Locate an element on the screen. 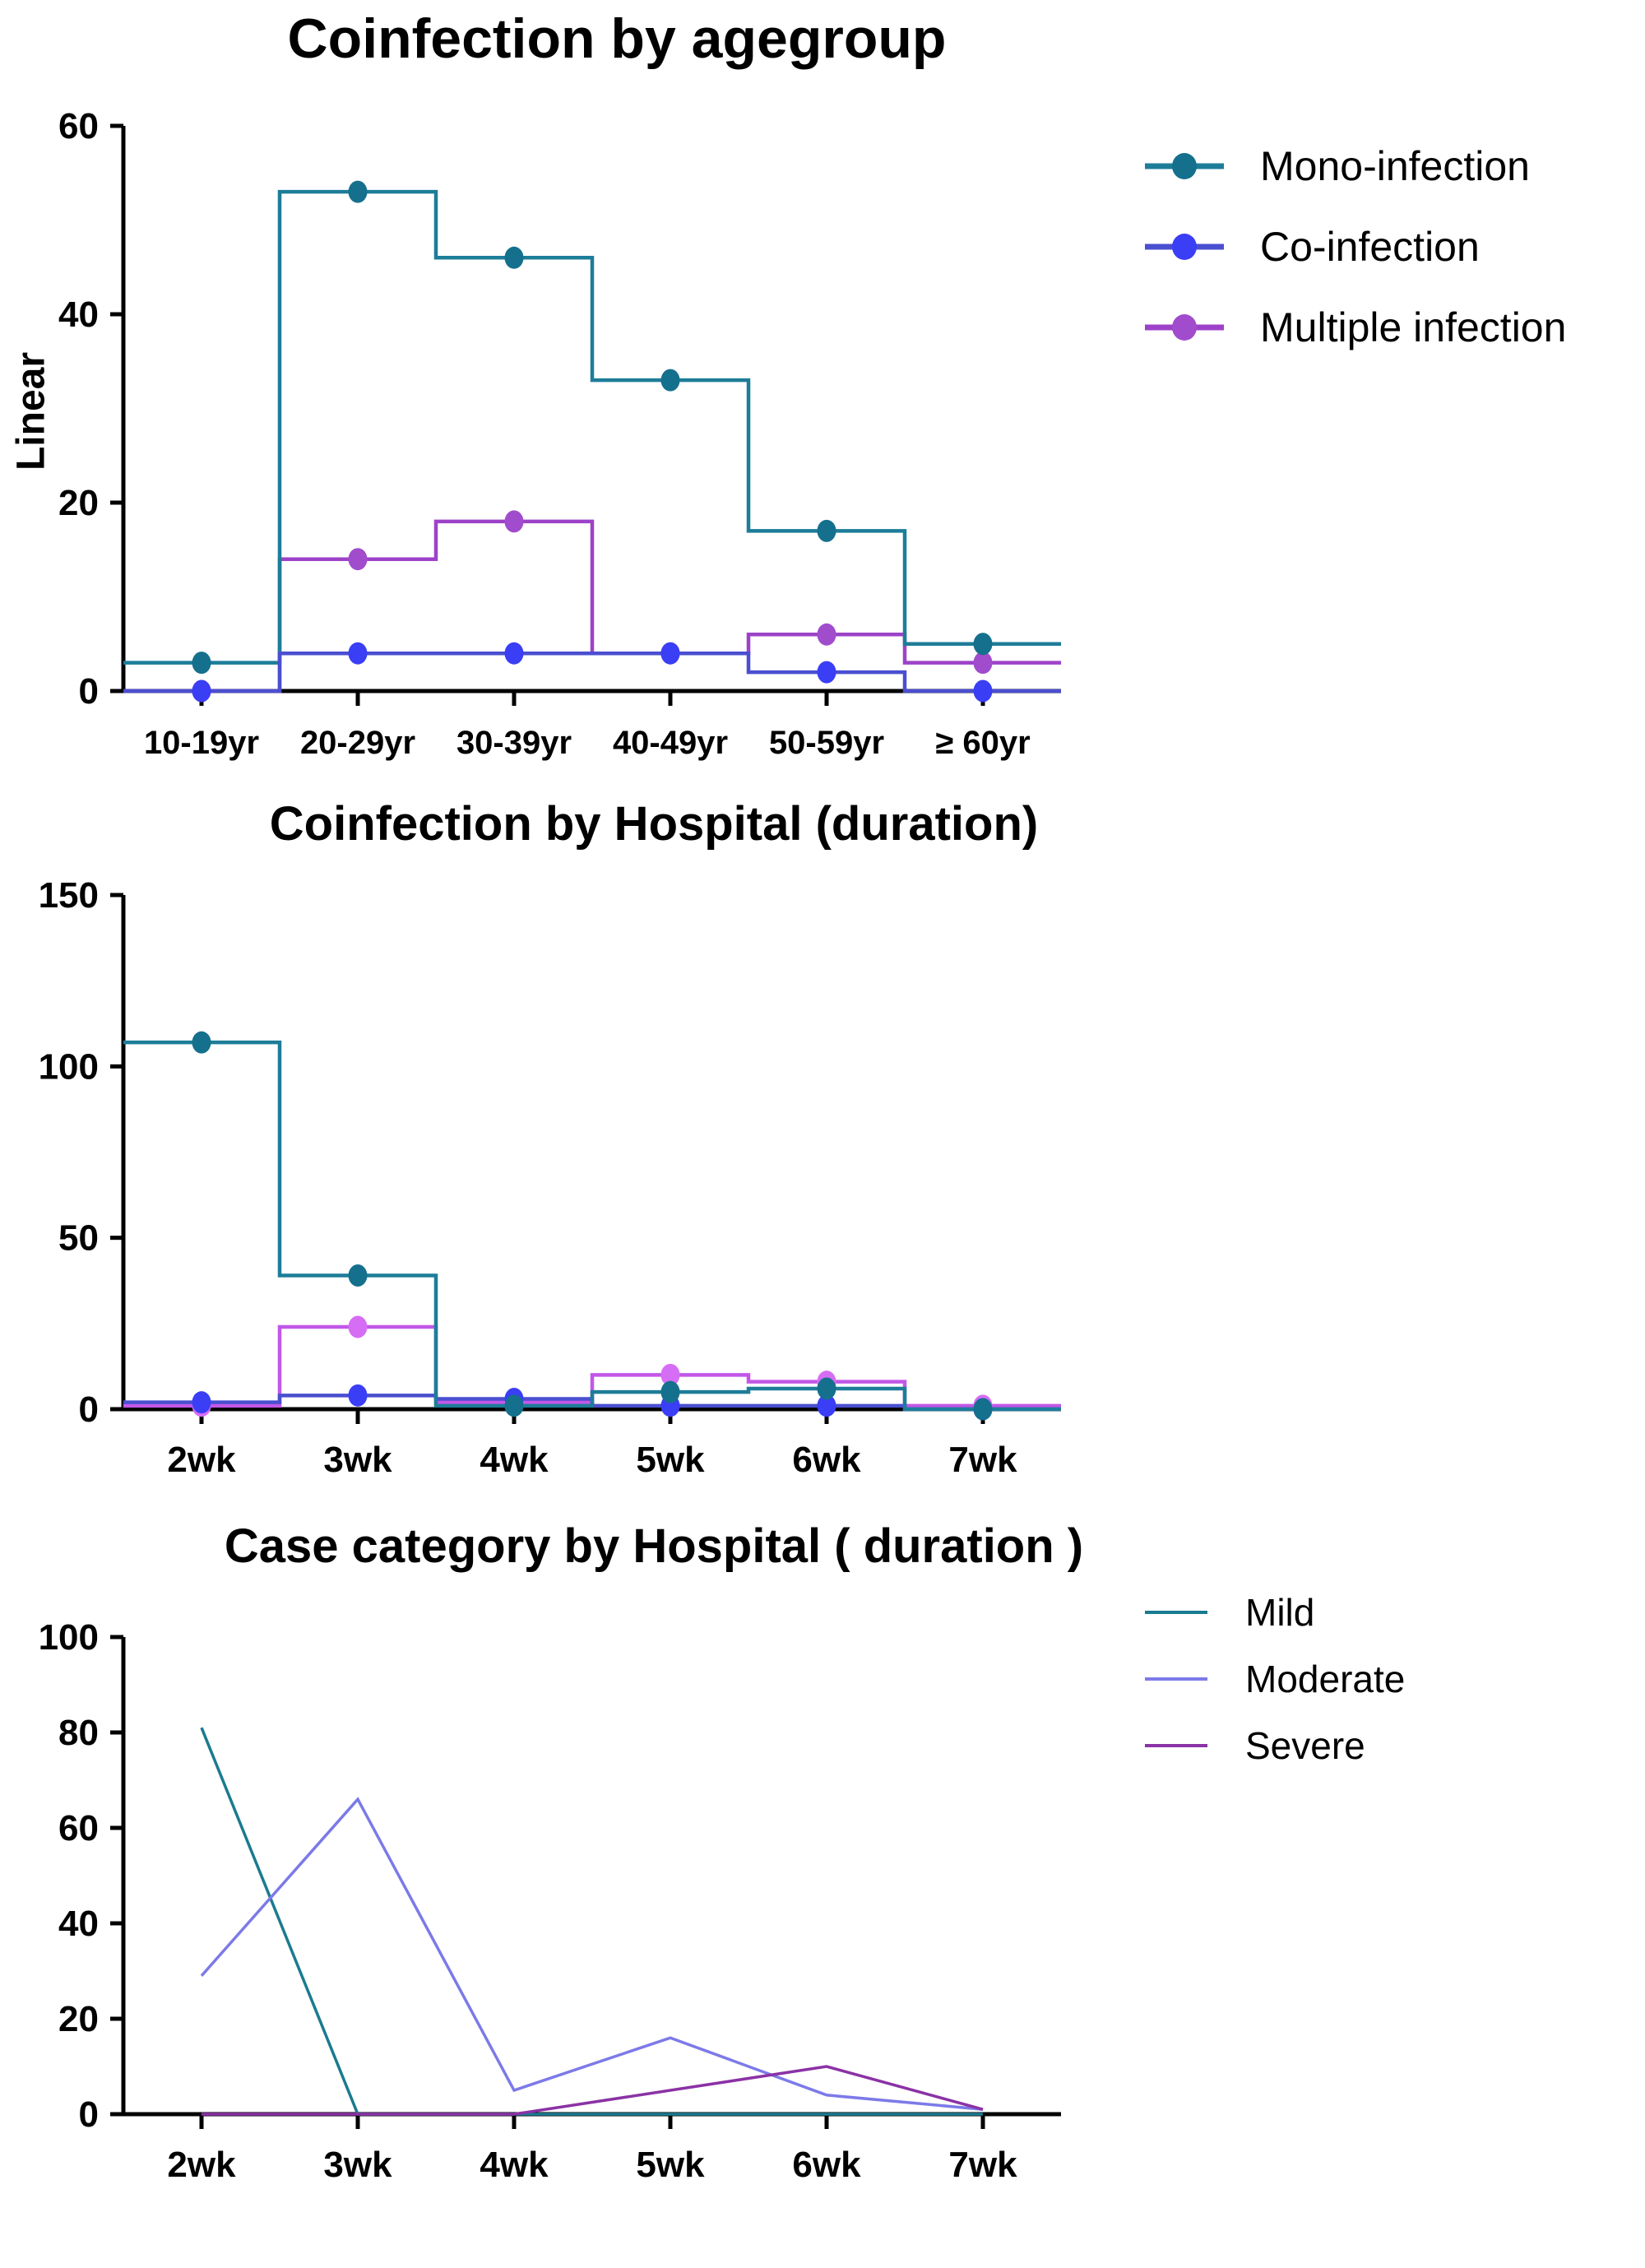 The width and height of the screenshot is (1645, 2268). series-severe is located at coordinates (593, 2090).